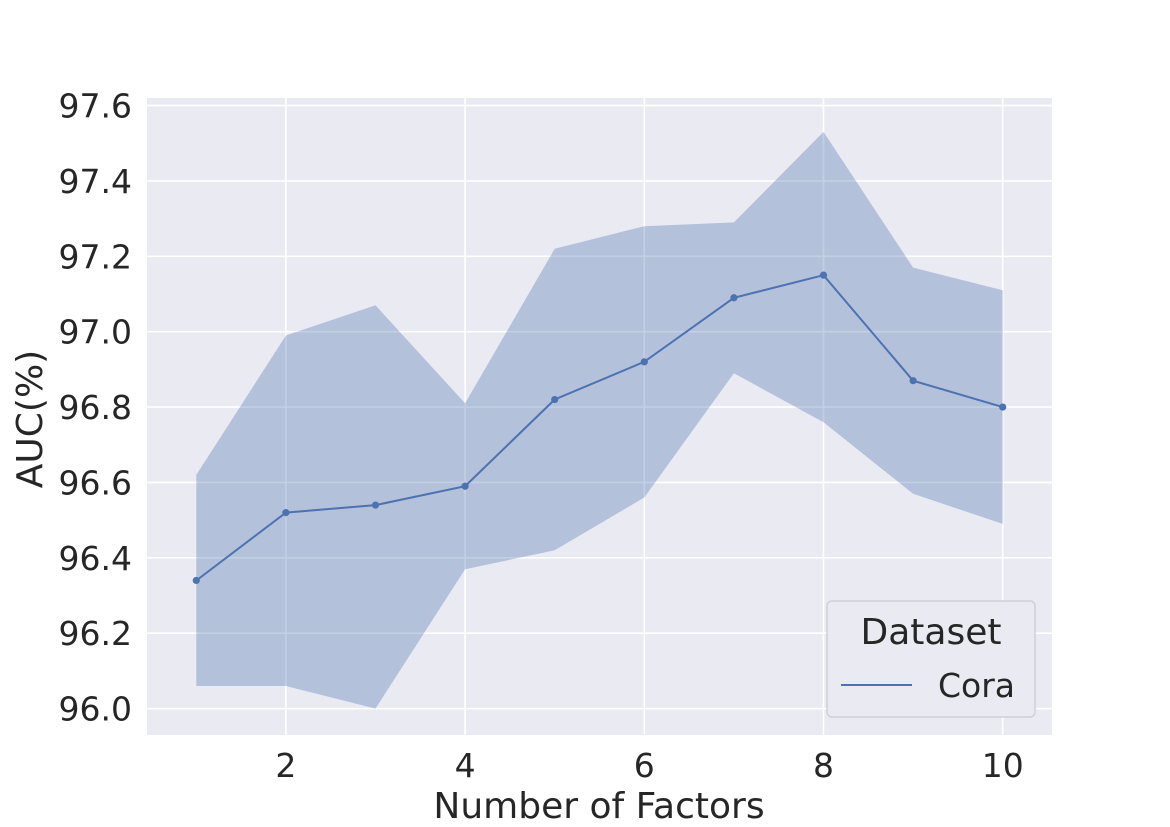 This screenshot has height=827, width=1170. What do you see at coordinates (823, 765) in the screenshot?
I see `x-tick-label: 8` at bounding box center [823, 765].